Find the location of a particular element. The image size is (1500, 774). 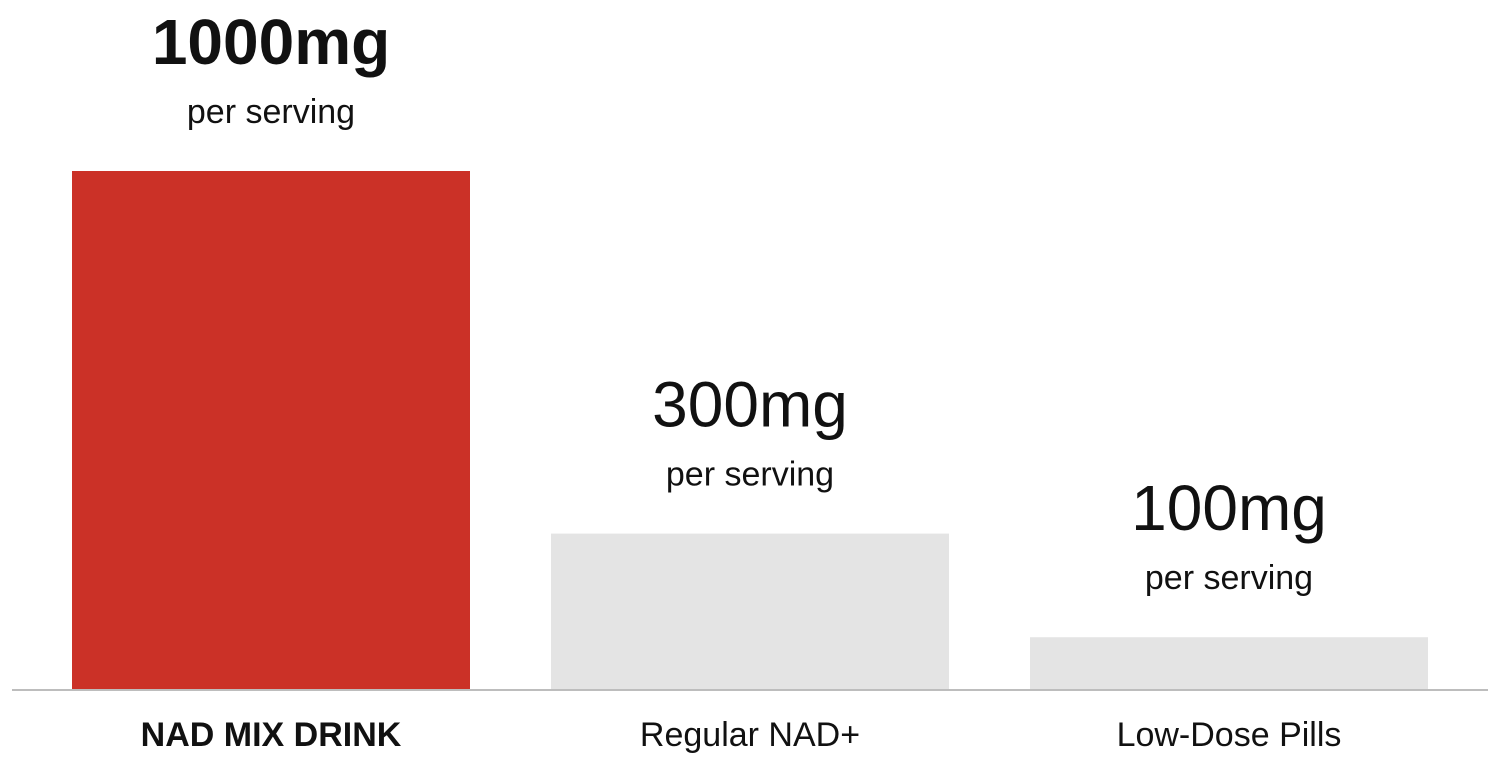

value-label-2: 300mg is located at coordinates (750, 405).